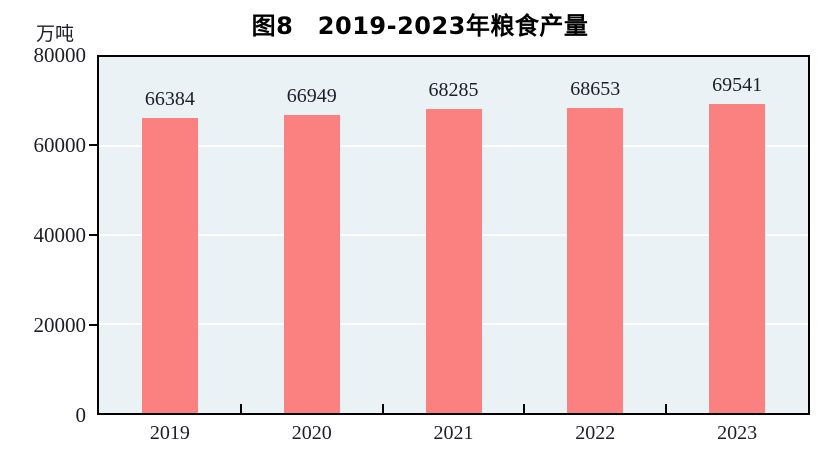 The width and height of the screenshot is (830, 463). Describe the element at coordinates (60, 55) in the screenshot. I see `y-axis-tick-label: 80000` at that location.